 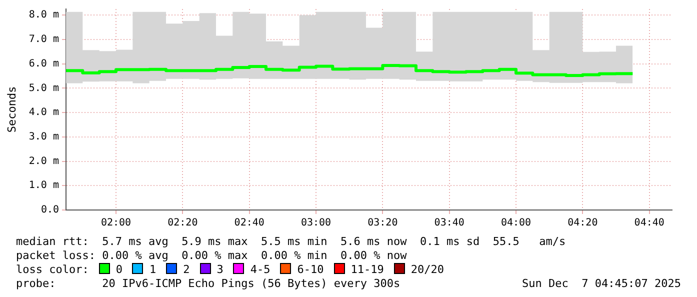 I want to click on text: probe: 20 IPv6-ICMP Echo Pings (56 Bytes) every 300s, so click(x=208, y=283).